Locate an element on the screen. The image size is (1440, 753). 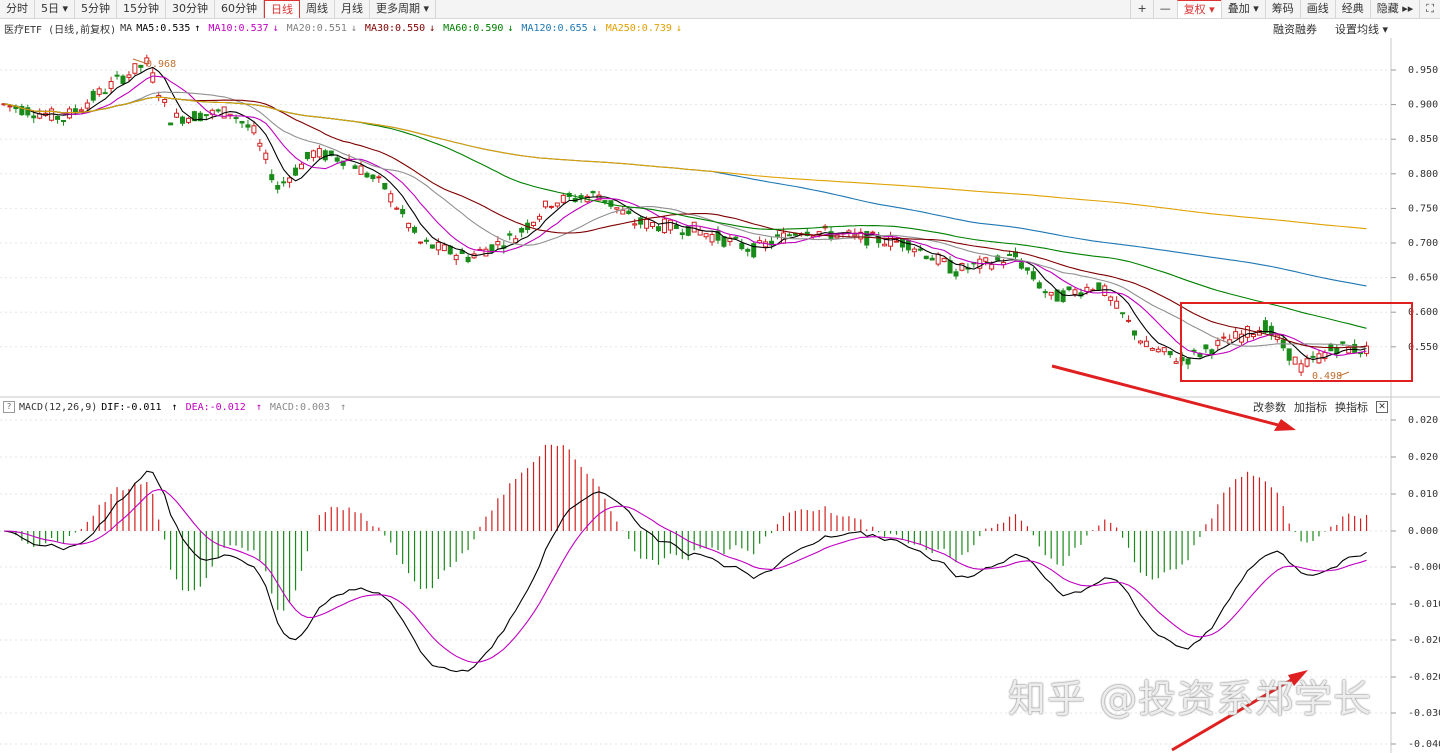
price-tick-label: 0.850 is located at coordinates (1423, 139).